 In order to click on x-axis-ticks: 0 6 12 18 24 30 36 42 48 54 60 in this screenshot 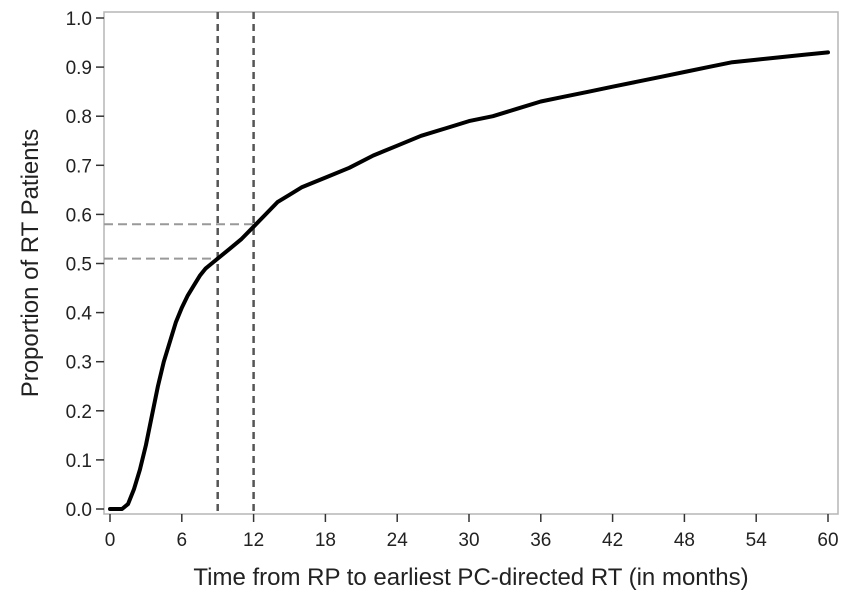, I will do `click(472, 532)`.